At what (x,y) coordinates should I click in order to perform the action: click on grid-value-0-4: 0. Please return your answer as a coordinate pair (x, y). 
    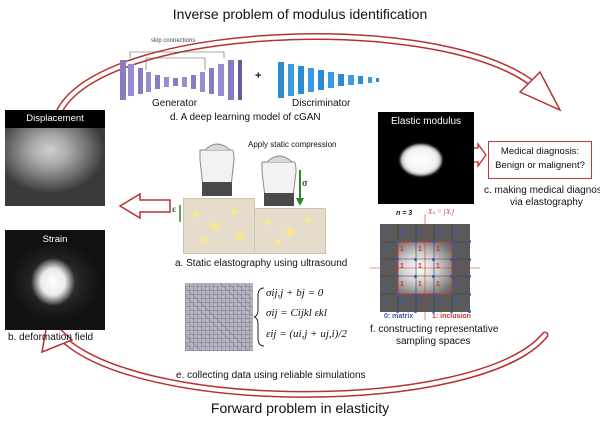
    Looking at the image, I should click on (456, 231).